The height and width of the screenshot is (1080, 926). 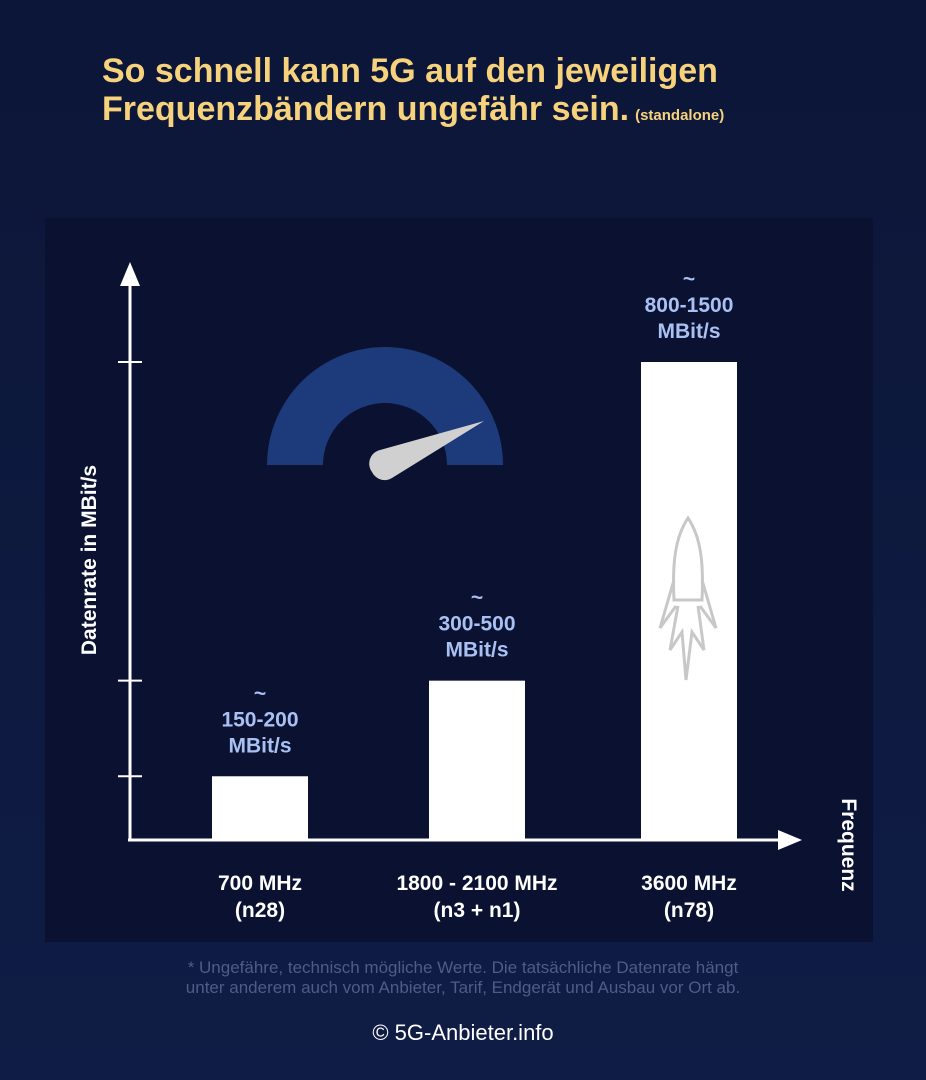 I want to click on x-tick-label-band: (n3 + n1), so click(x=477, y=910).